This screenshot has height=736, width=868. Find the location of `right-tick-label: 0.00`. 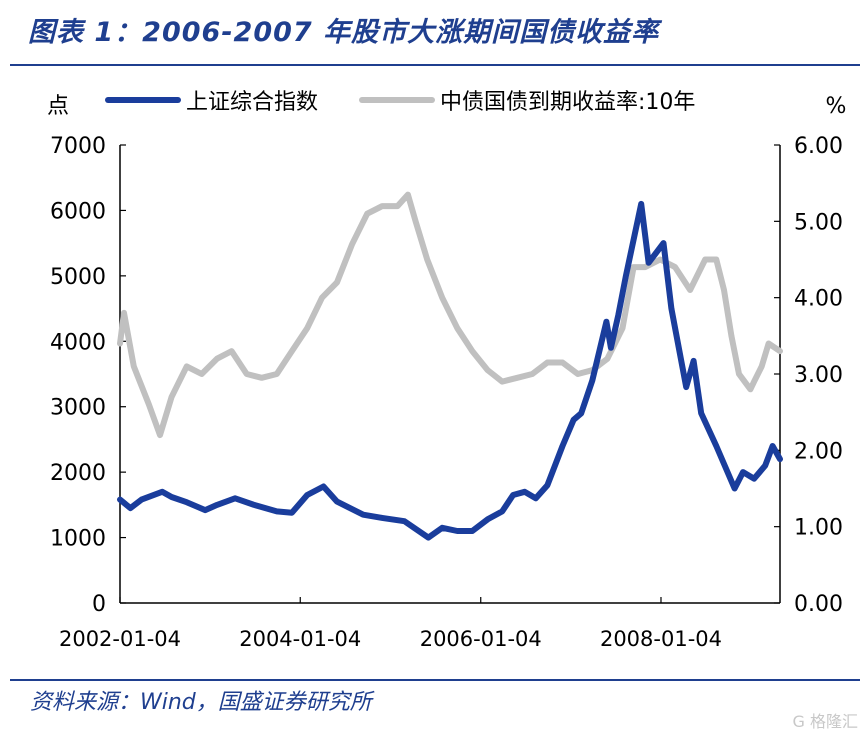

right-tick-label: 0.00 is located at coordinates (818, 604).